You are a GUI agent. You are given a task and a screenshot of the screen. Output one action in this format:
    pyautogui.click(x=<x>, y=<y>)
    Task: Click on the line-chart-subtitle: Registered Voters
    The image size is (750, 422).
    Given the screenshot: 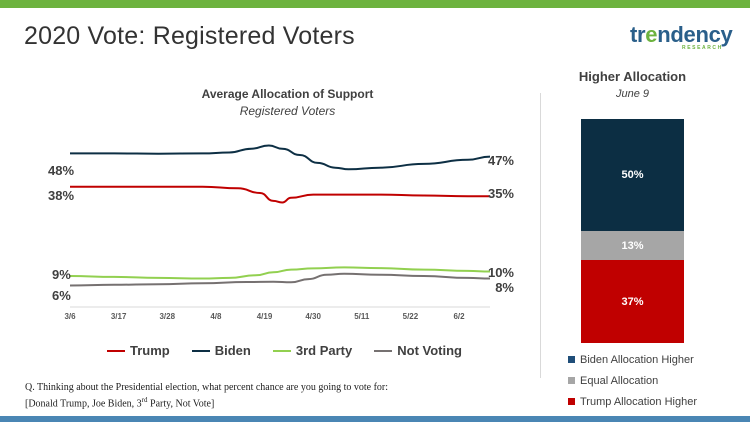 What is the action you would take?
    pyautogui.click(x=287, y=111)
    